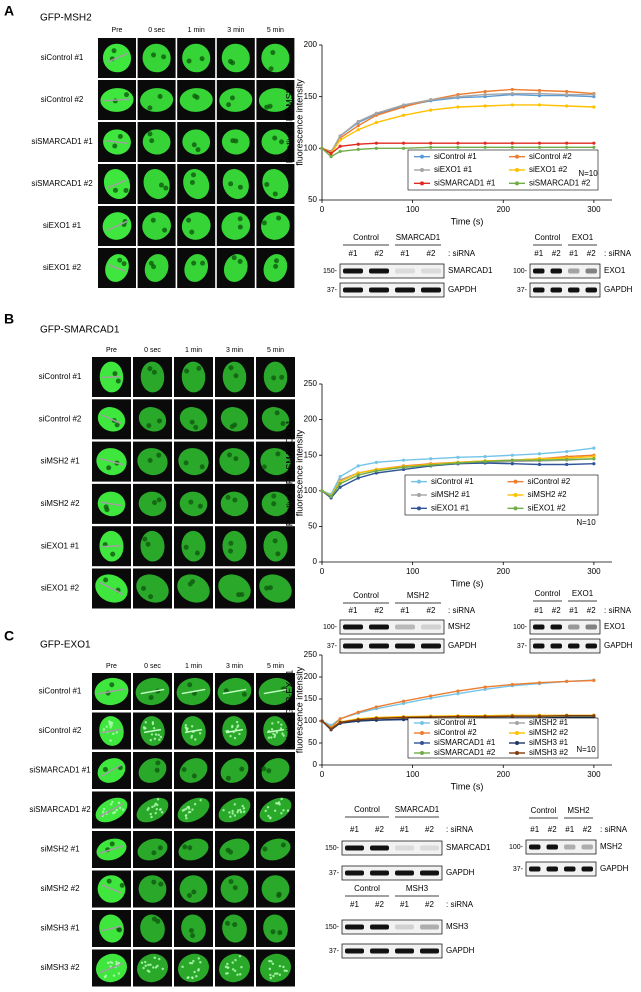  What do you see at coordinates (453, 169) in the screenshot?
I see `legend-label: siEXO1 #1` at bounding box center [453, 169].